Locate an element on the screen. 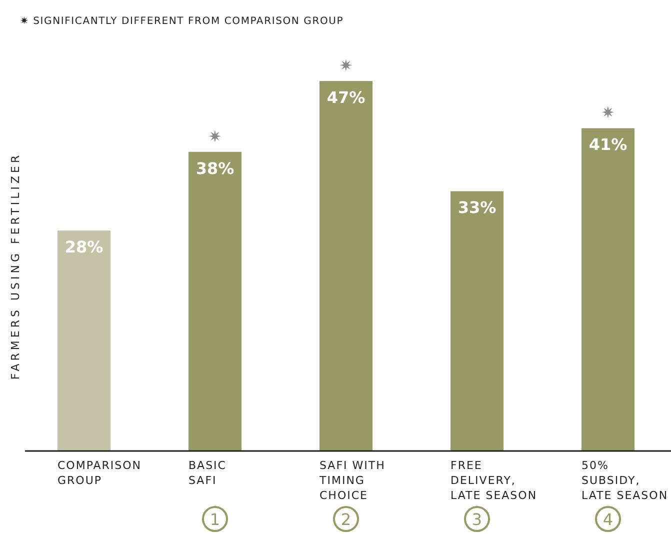 Image resolution: width=671 pixels, height=534 pixels. x-tick-label: SAFI WITH TIMING CHOICE is located at coordinates (352, 480).